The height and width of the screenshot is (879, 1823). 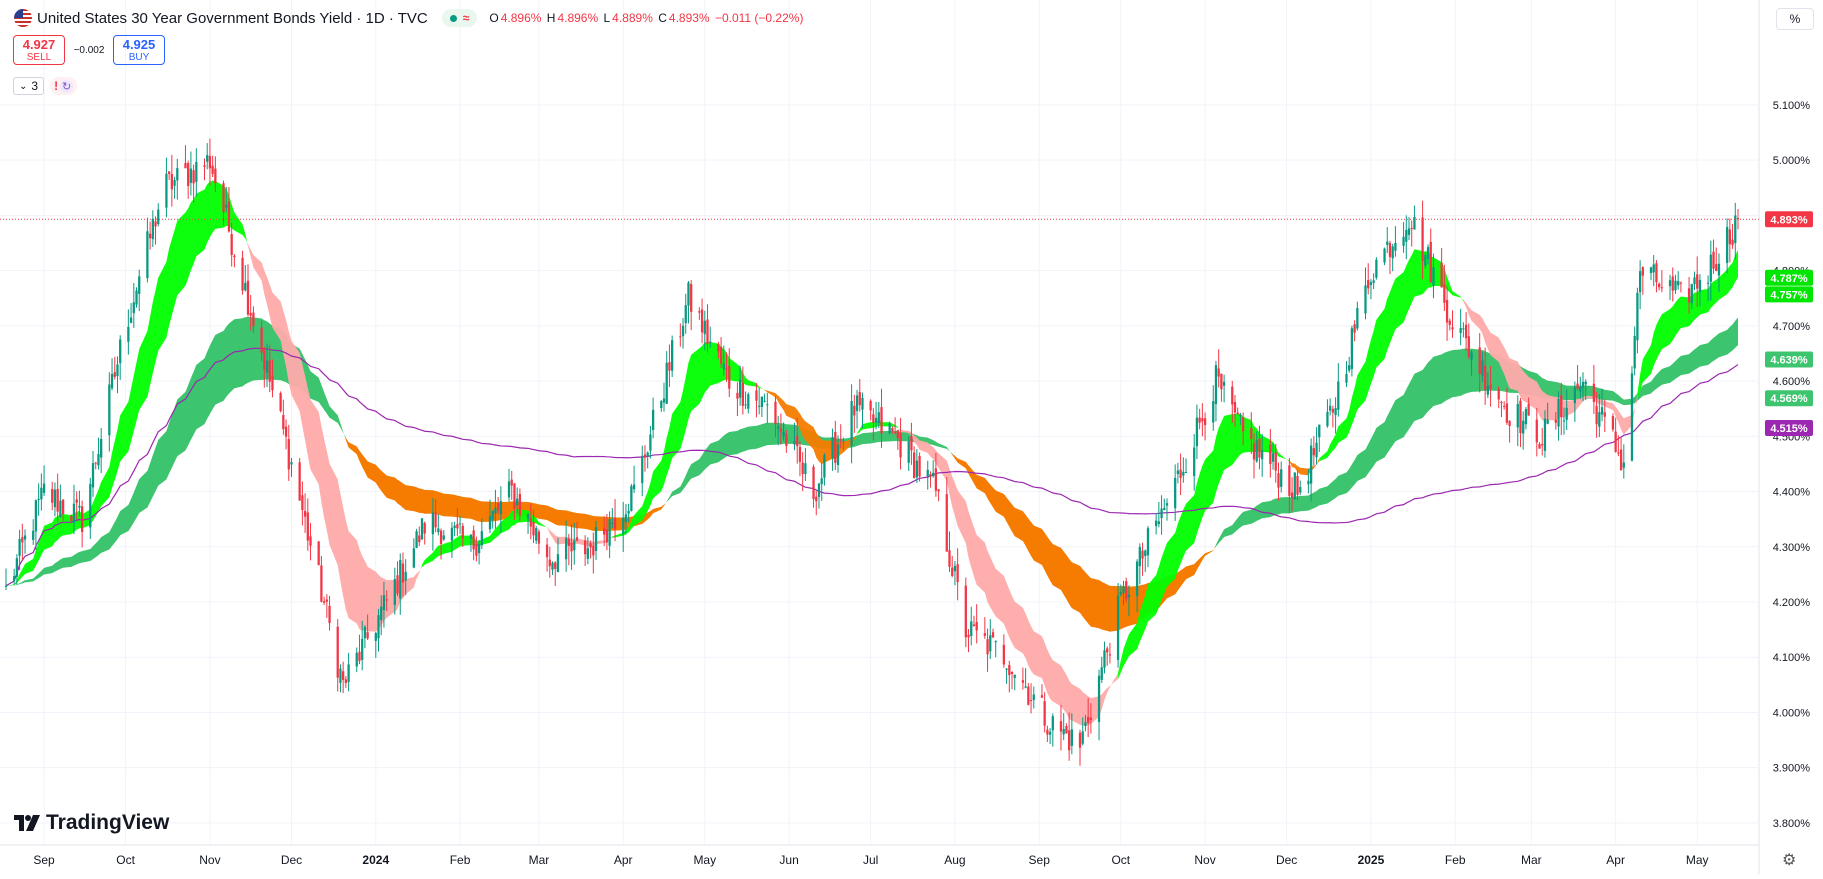 What do you see at coordinates (1795, 19) in the screenshot?
I see `axis-unit-button: %` at bounding box center [1795, 19].